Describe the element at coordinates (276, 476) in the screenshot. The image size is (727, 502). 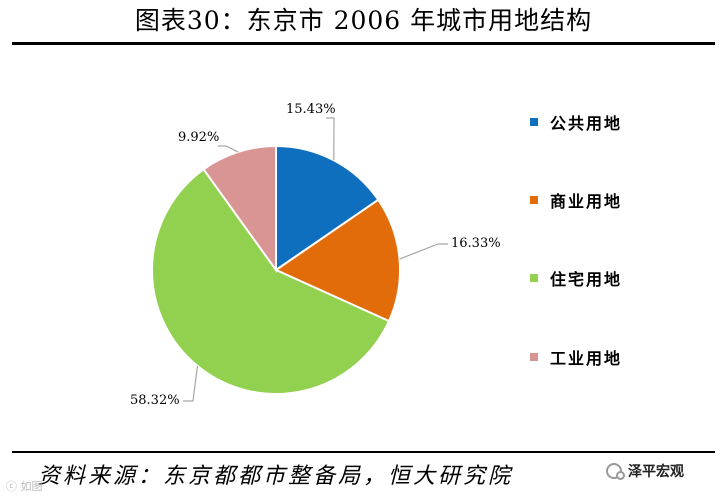
I see `source-note: 资料来源：东京都都市整备局，恒大研究院` at that location.